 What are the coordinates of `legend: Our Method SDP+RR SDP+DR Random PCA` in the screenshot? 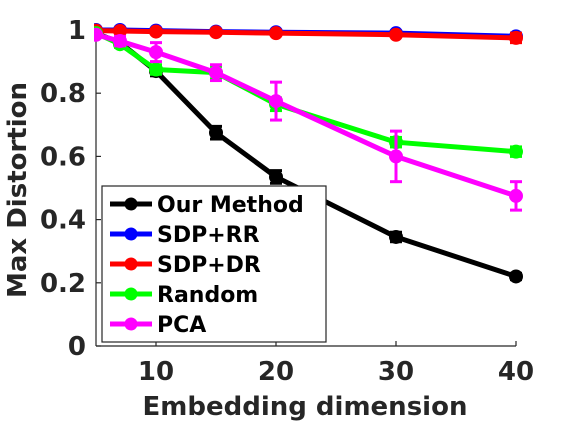 It's located at (214, 264).